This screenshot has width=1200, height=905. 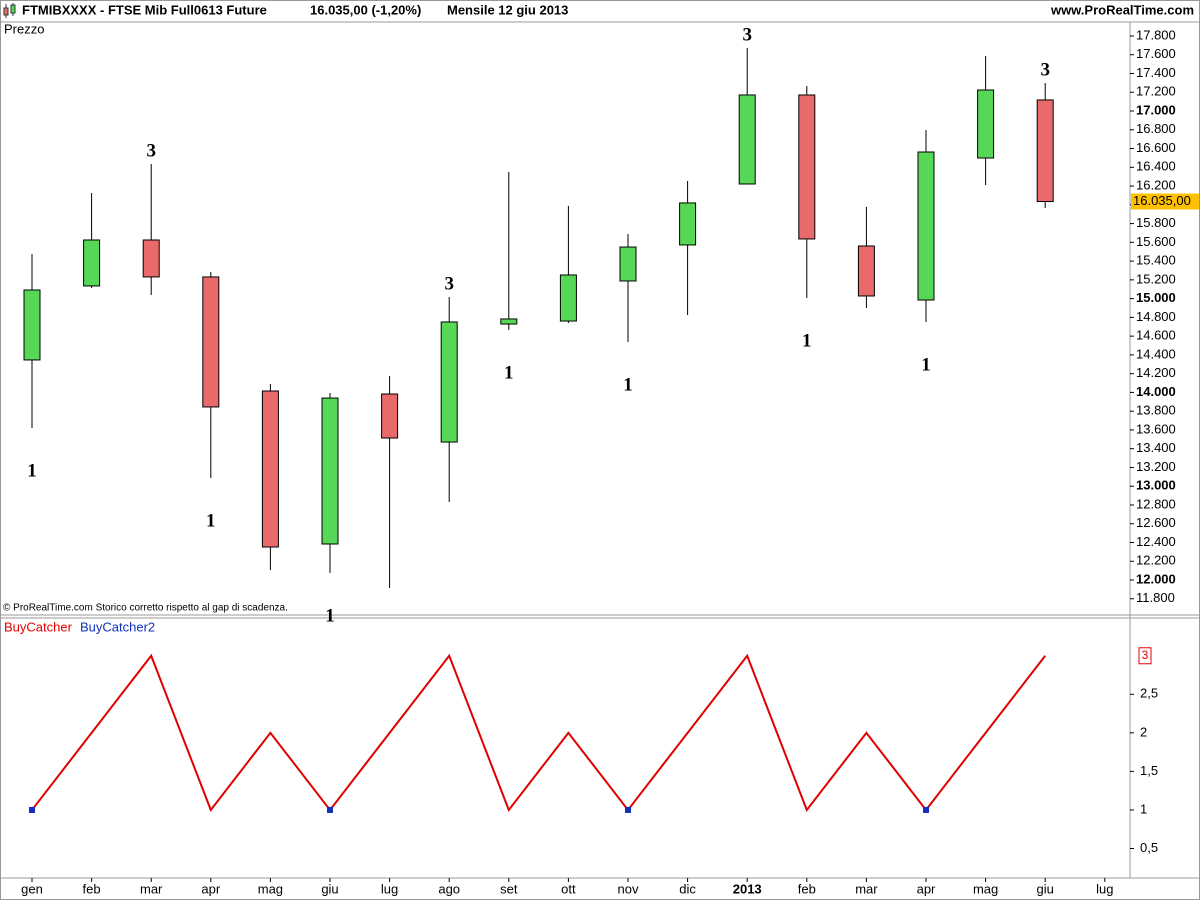 What do you see at coordinates (1156, 522) in the screenshot?
I see `y-tick-label: 12.600` at bounding box center [1156, 522].